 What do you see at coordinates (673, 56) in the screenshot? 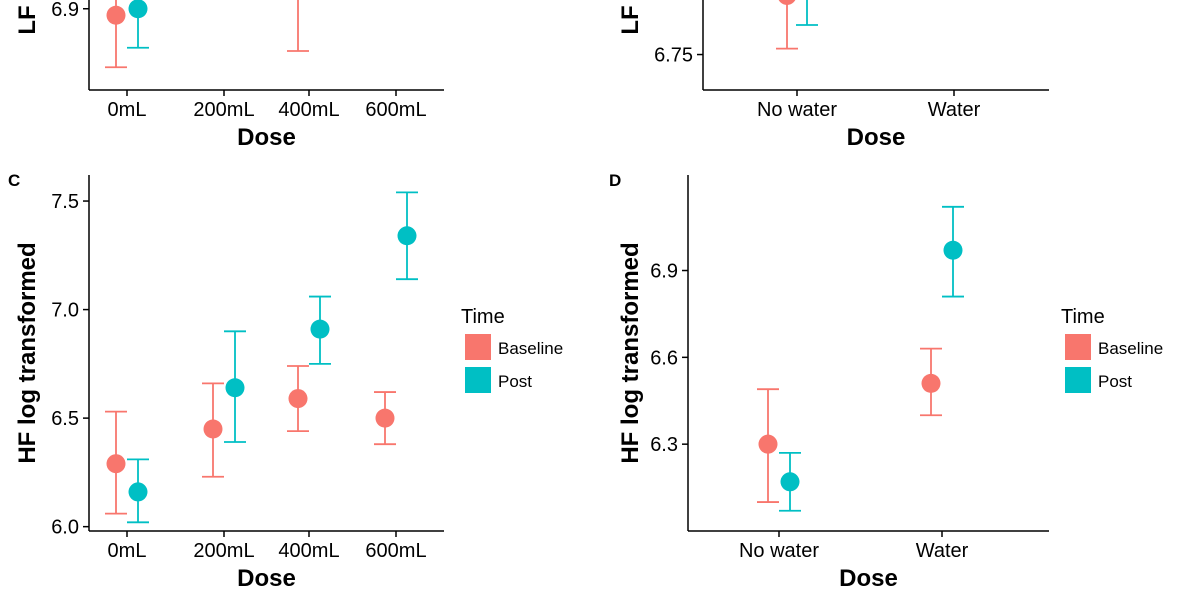
I see `y-tick-label: 6.75` at bounding box center [673, 56].